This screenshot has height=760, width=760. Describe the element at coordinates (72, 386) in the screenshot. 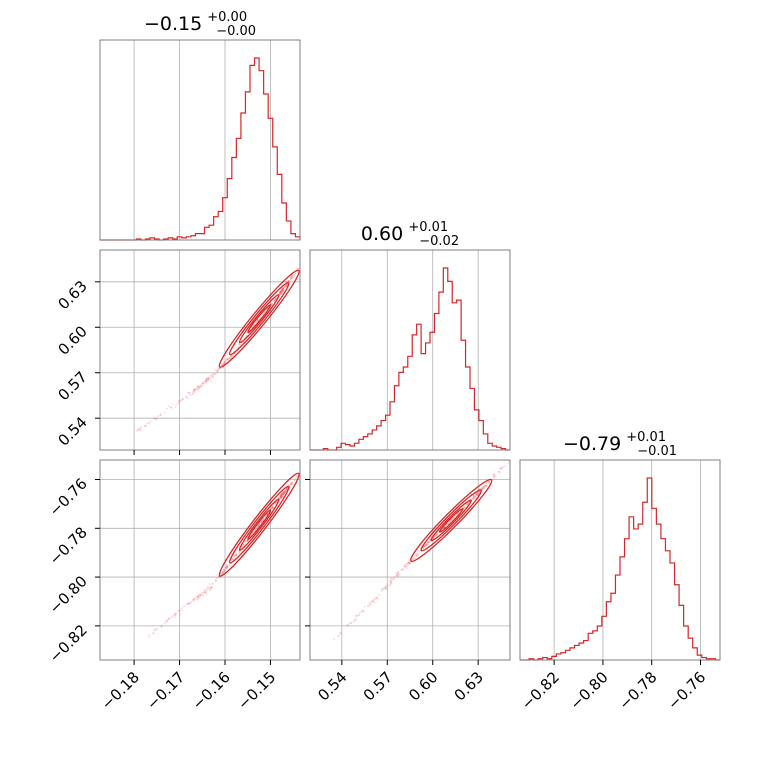

I see `ytick-label-1-1: 0.57` at that location.